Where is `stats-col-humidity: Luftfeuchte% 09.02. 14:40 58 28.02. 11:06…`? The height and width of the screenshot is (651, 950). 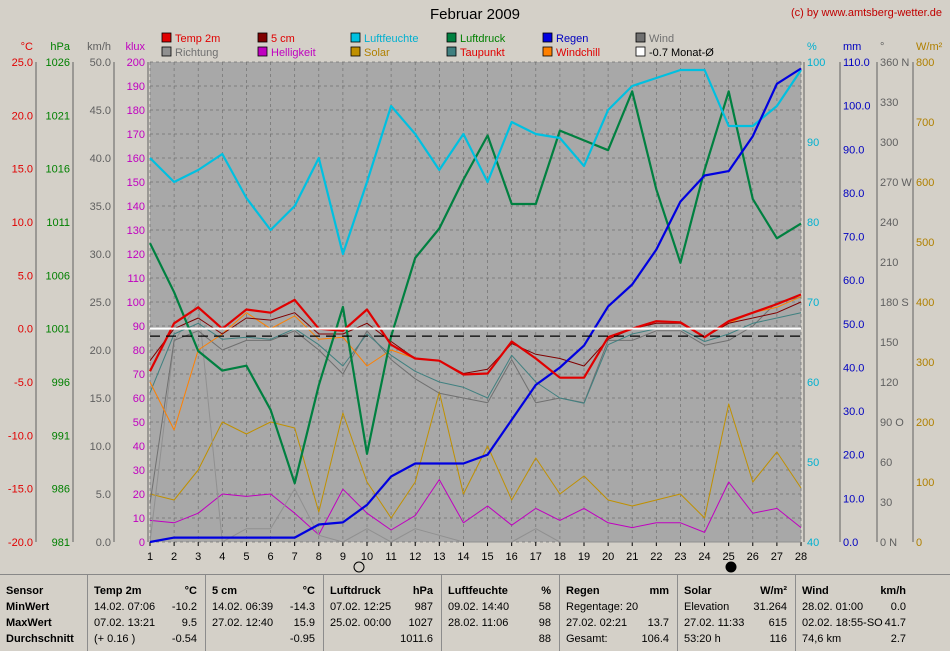 stats-col-humidity: Luftfeuchte% 09.02. 14:40 58 28.02. 11:06… is located at coordinates (501, 613).